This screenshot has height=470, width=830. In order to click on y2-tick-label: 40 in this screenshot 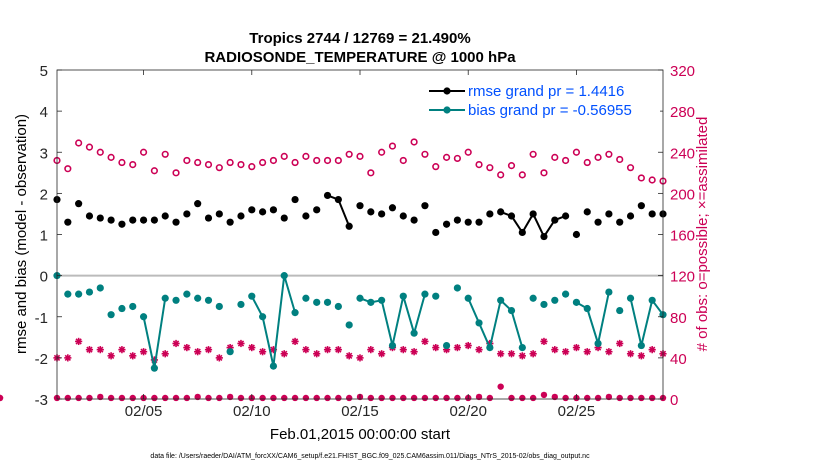, I will do `click(678, 359)`.